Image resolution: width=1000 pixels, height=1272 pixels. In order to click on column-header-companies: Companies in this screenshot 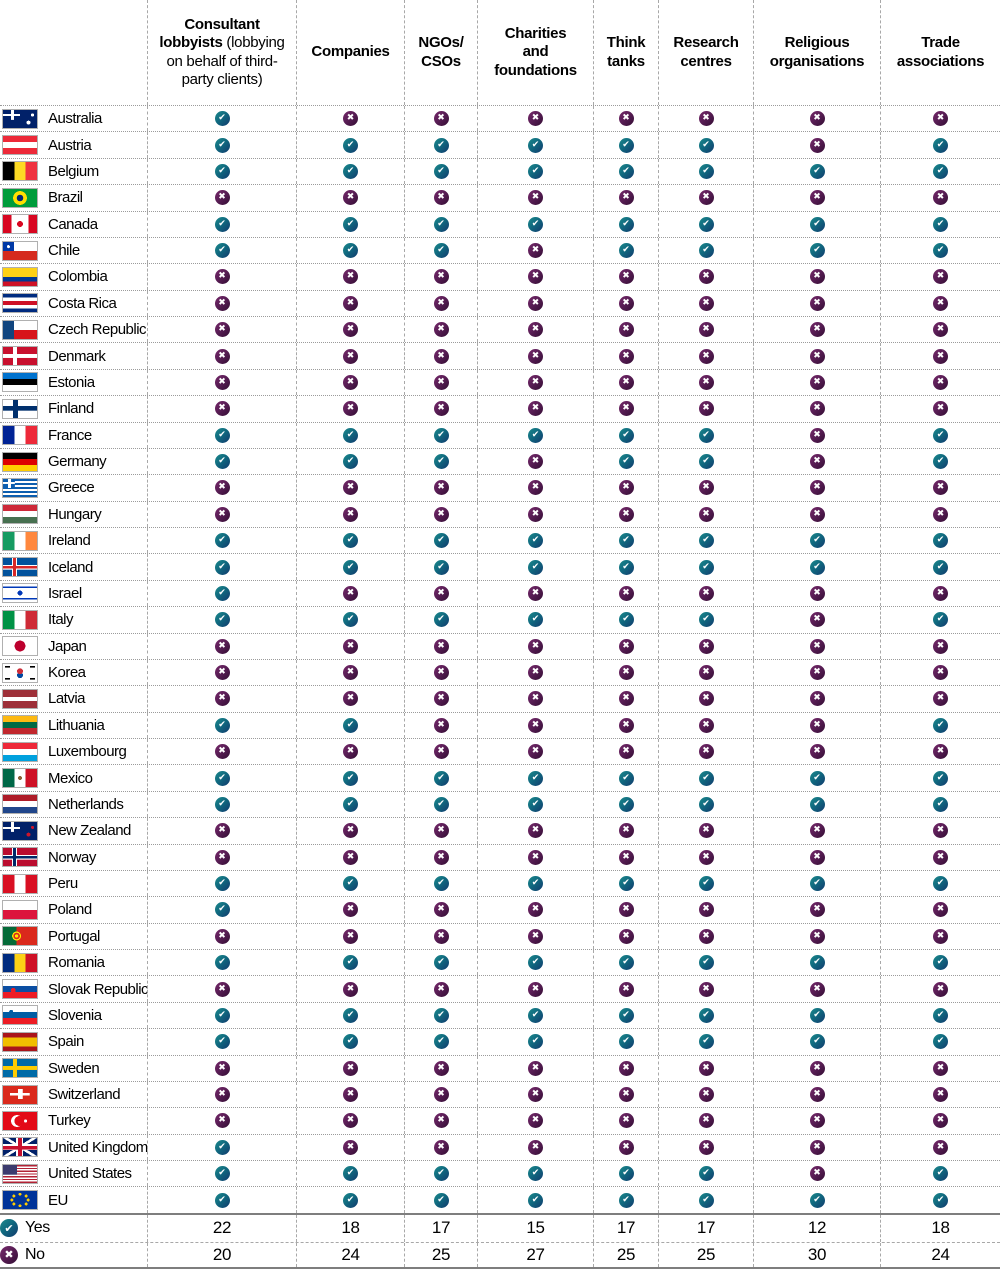, I will do `click(350, 52)`.